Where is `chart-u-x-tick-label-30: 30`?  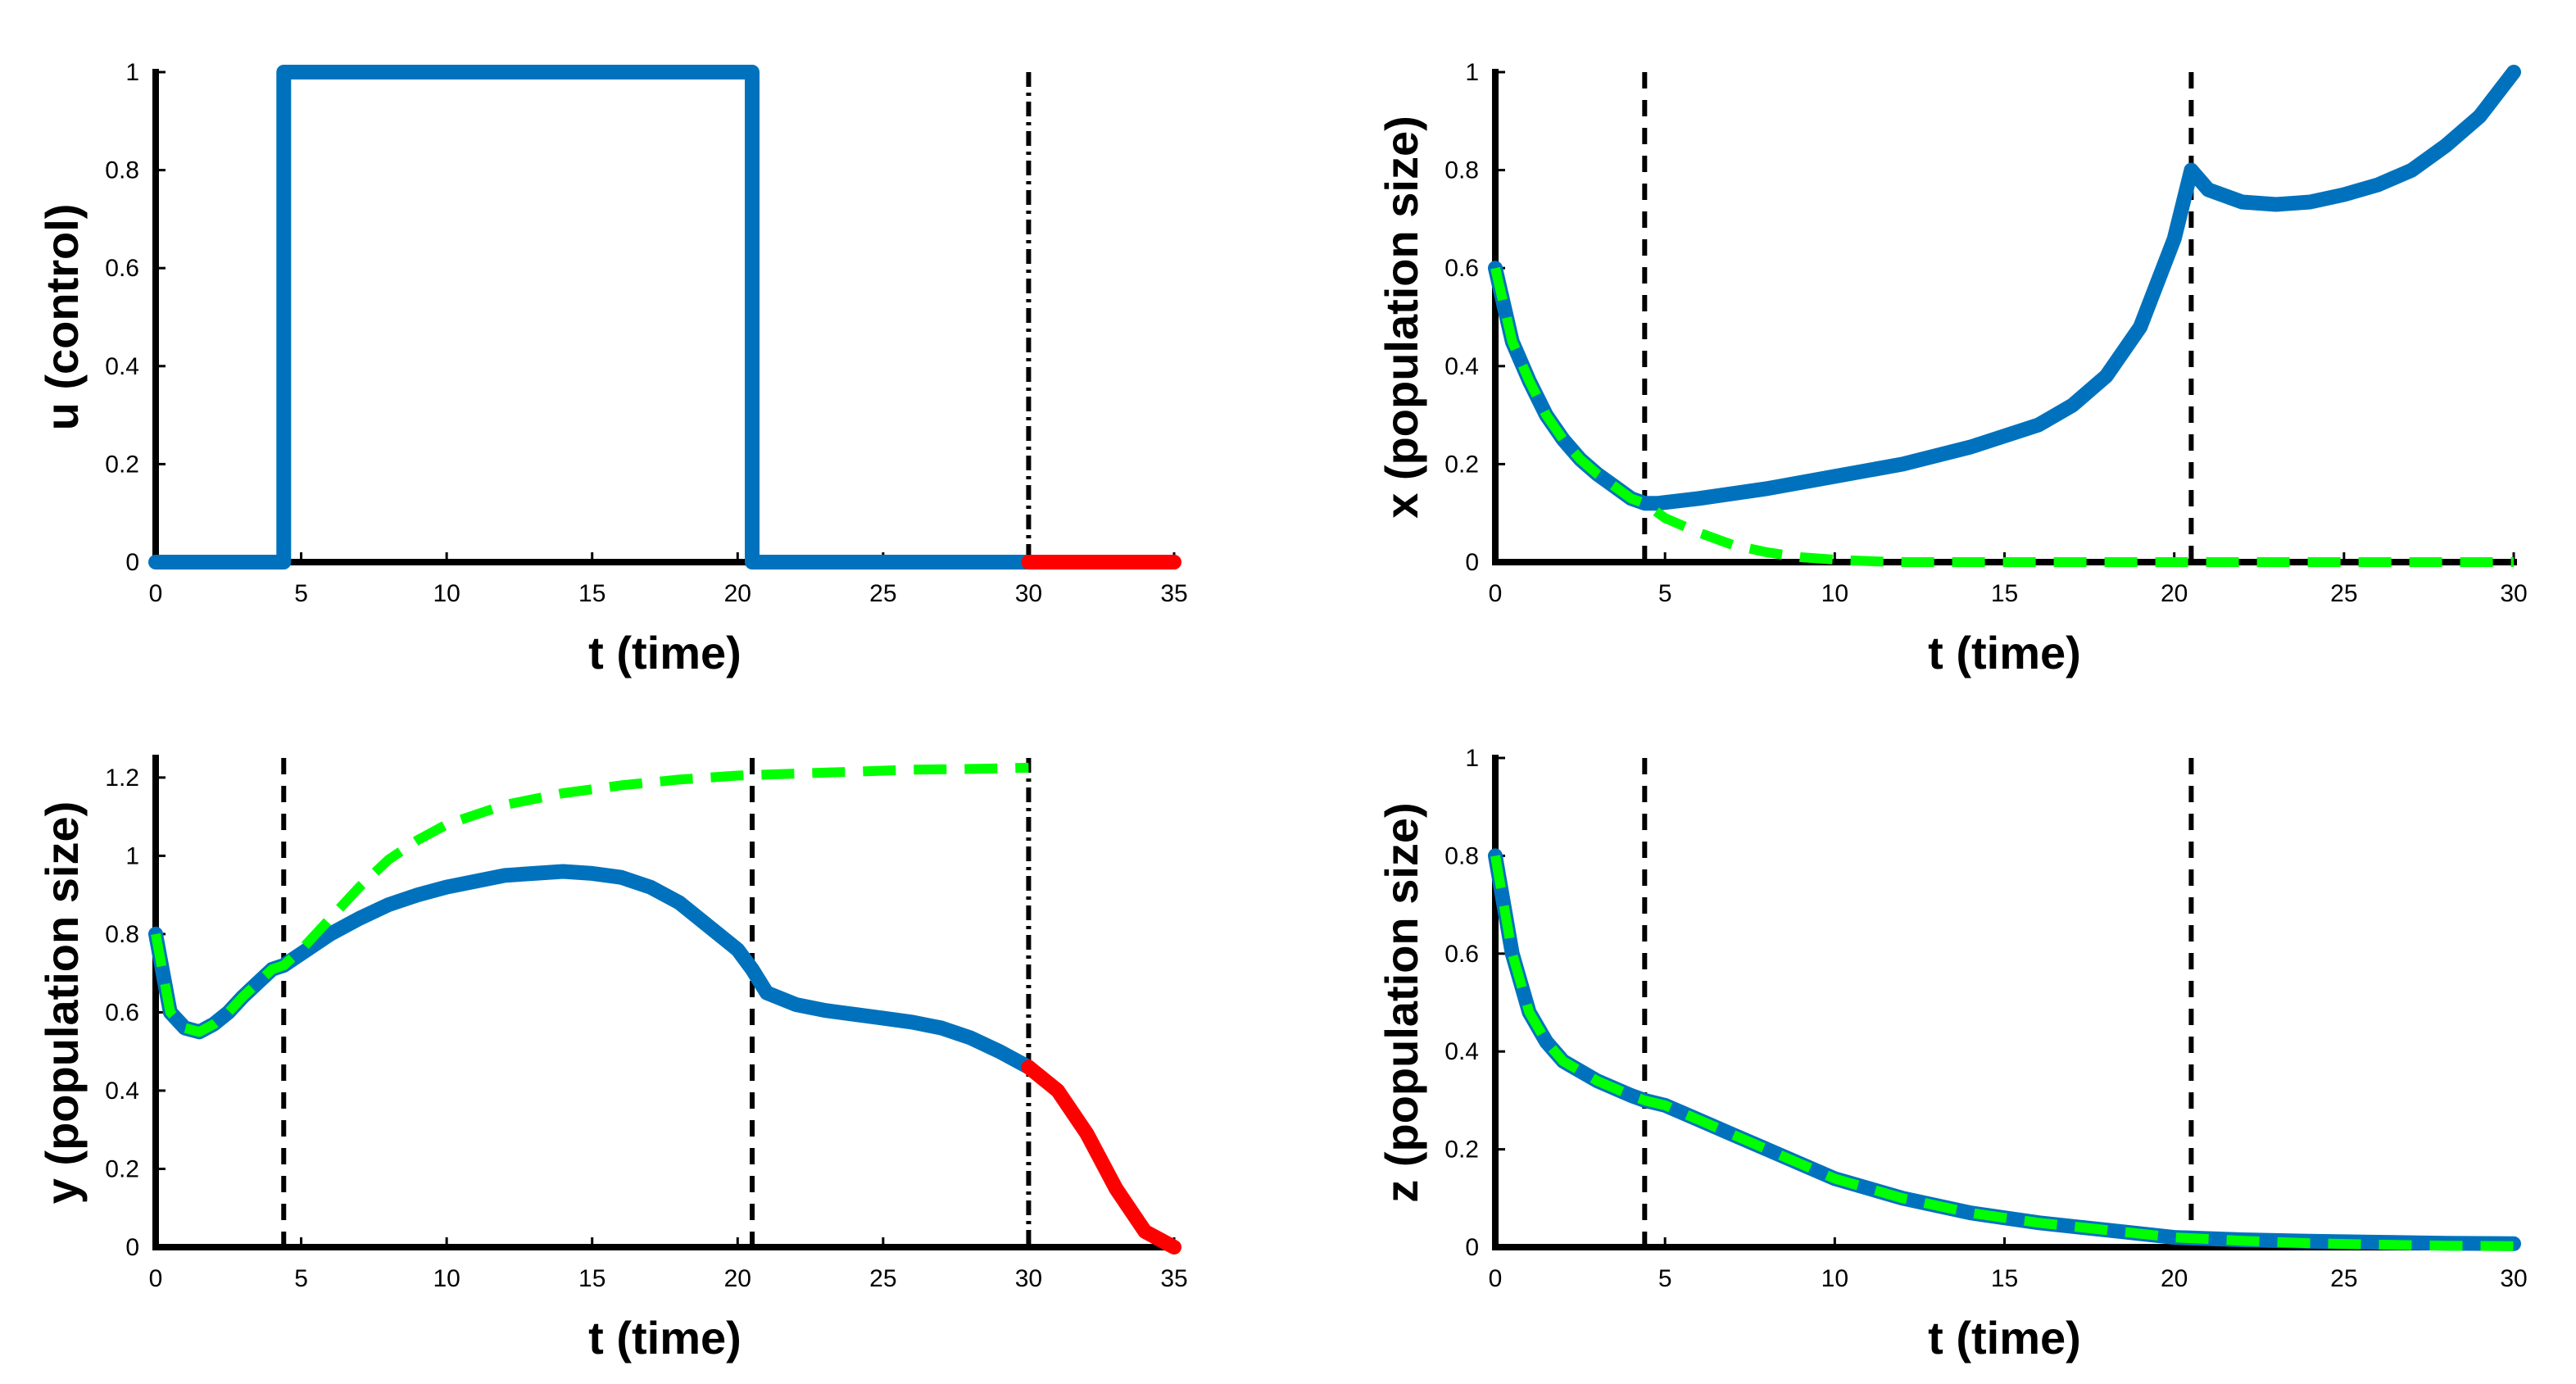 chart-u-x-tick-label-30: 30 is located at coordinates (1028, 594).